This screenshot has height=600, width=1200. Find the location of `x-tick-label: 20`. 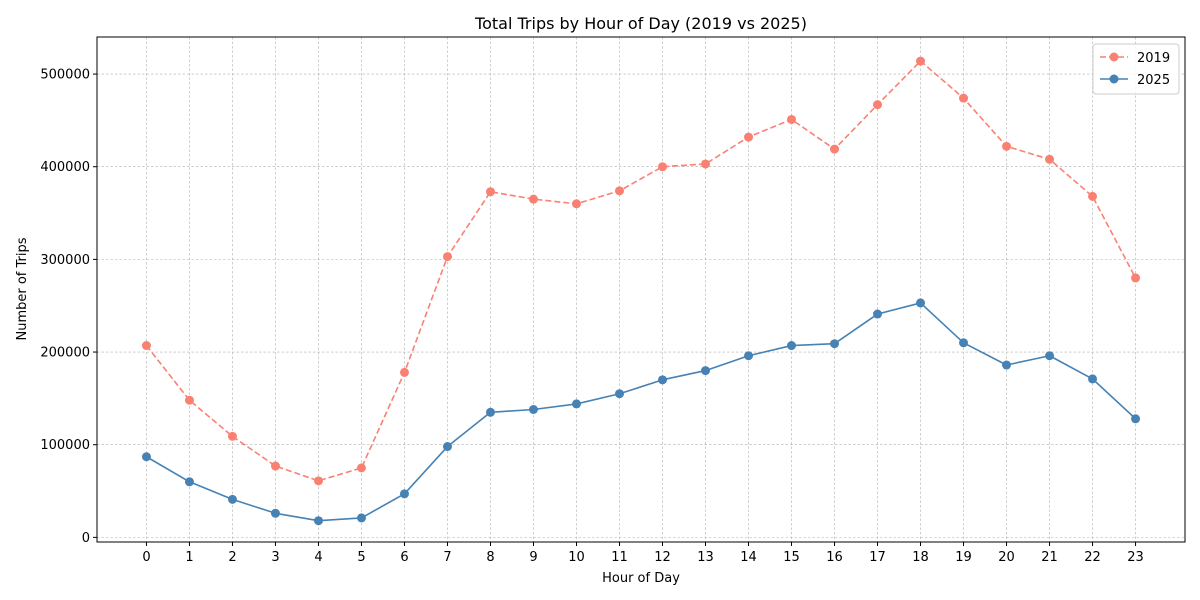

x-tick-label: 20 is located at coordinates (1006, 557).